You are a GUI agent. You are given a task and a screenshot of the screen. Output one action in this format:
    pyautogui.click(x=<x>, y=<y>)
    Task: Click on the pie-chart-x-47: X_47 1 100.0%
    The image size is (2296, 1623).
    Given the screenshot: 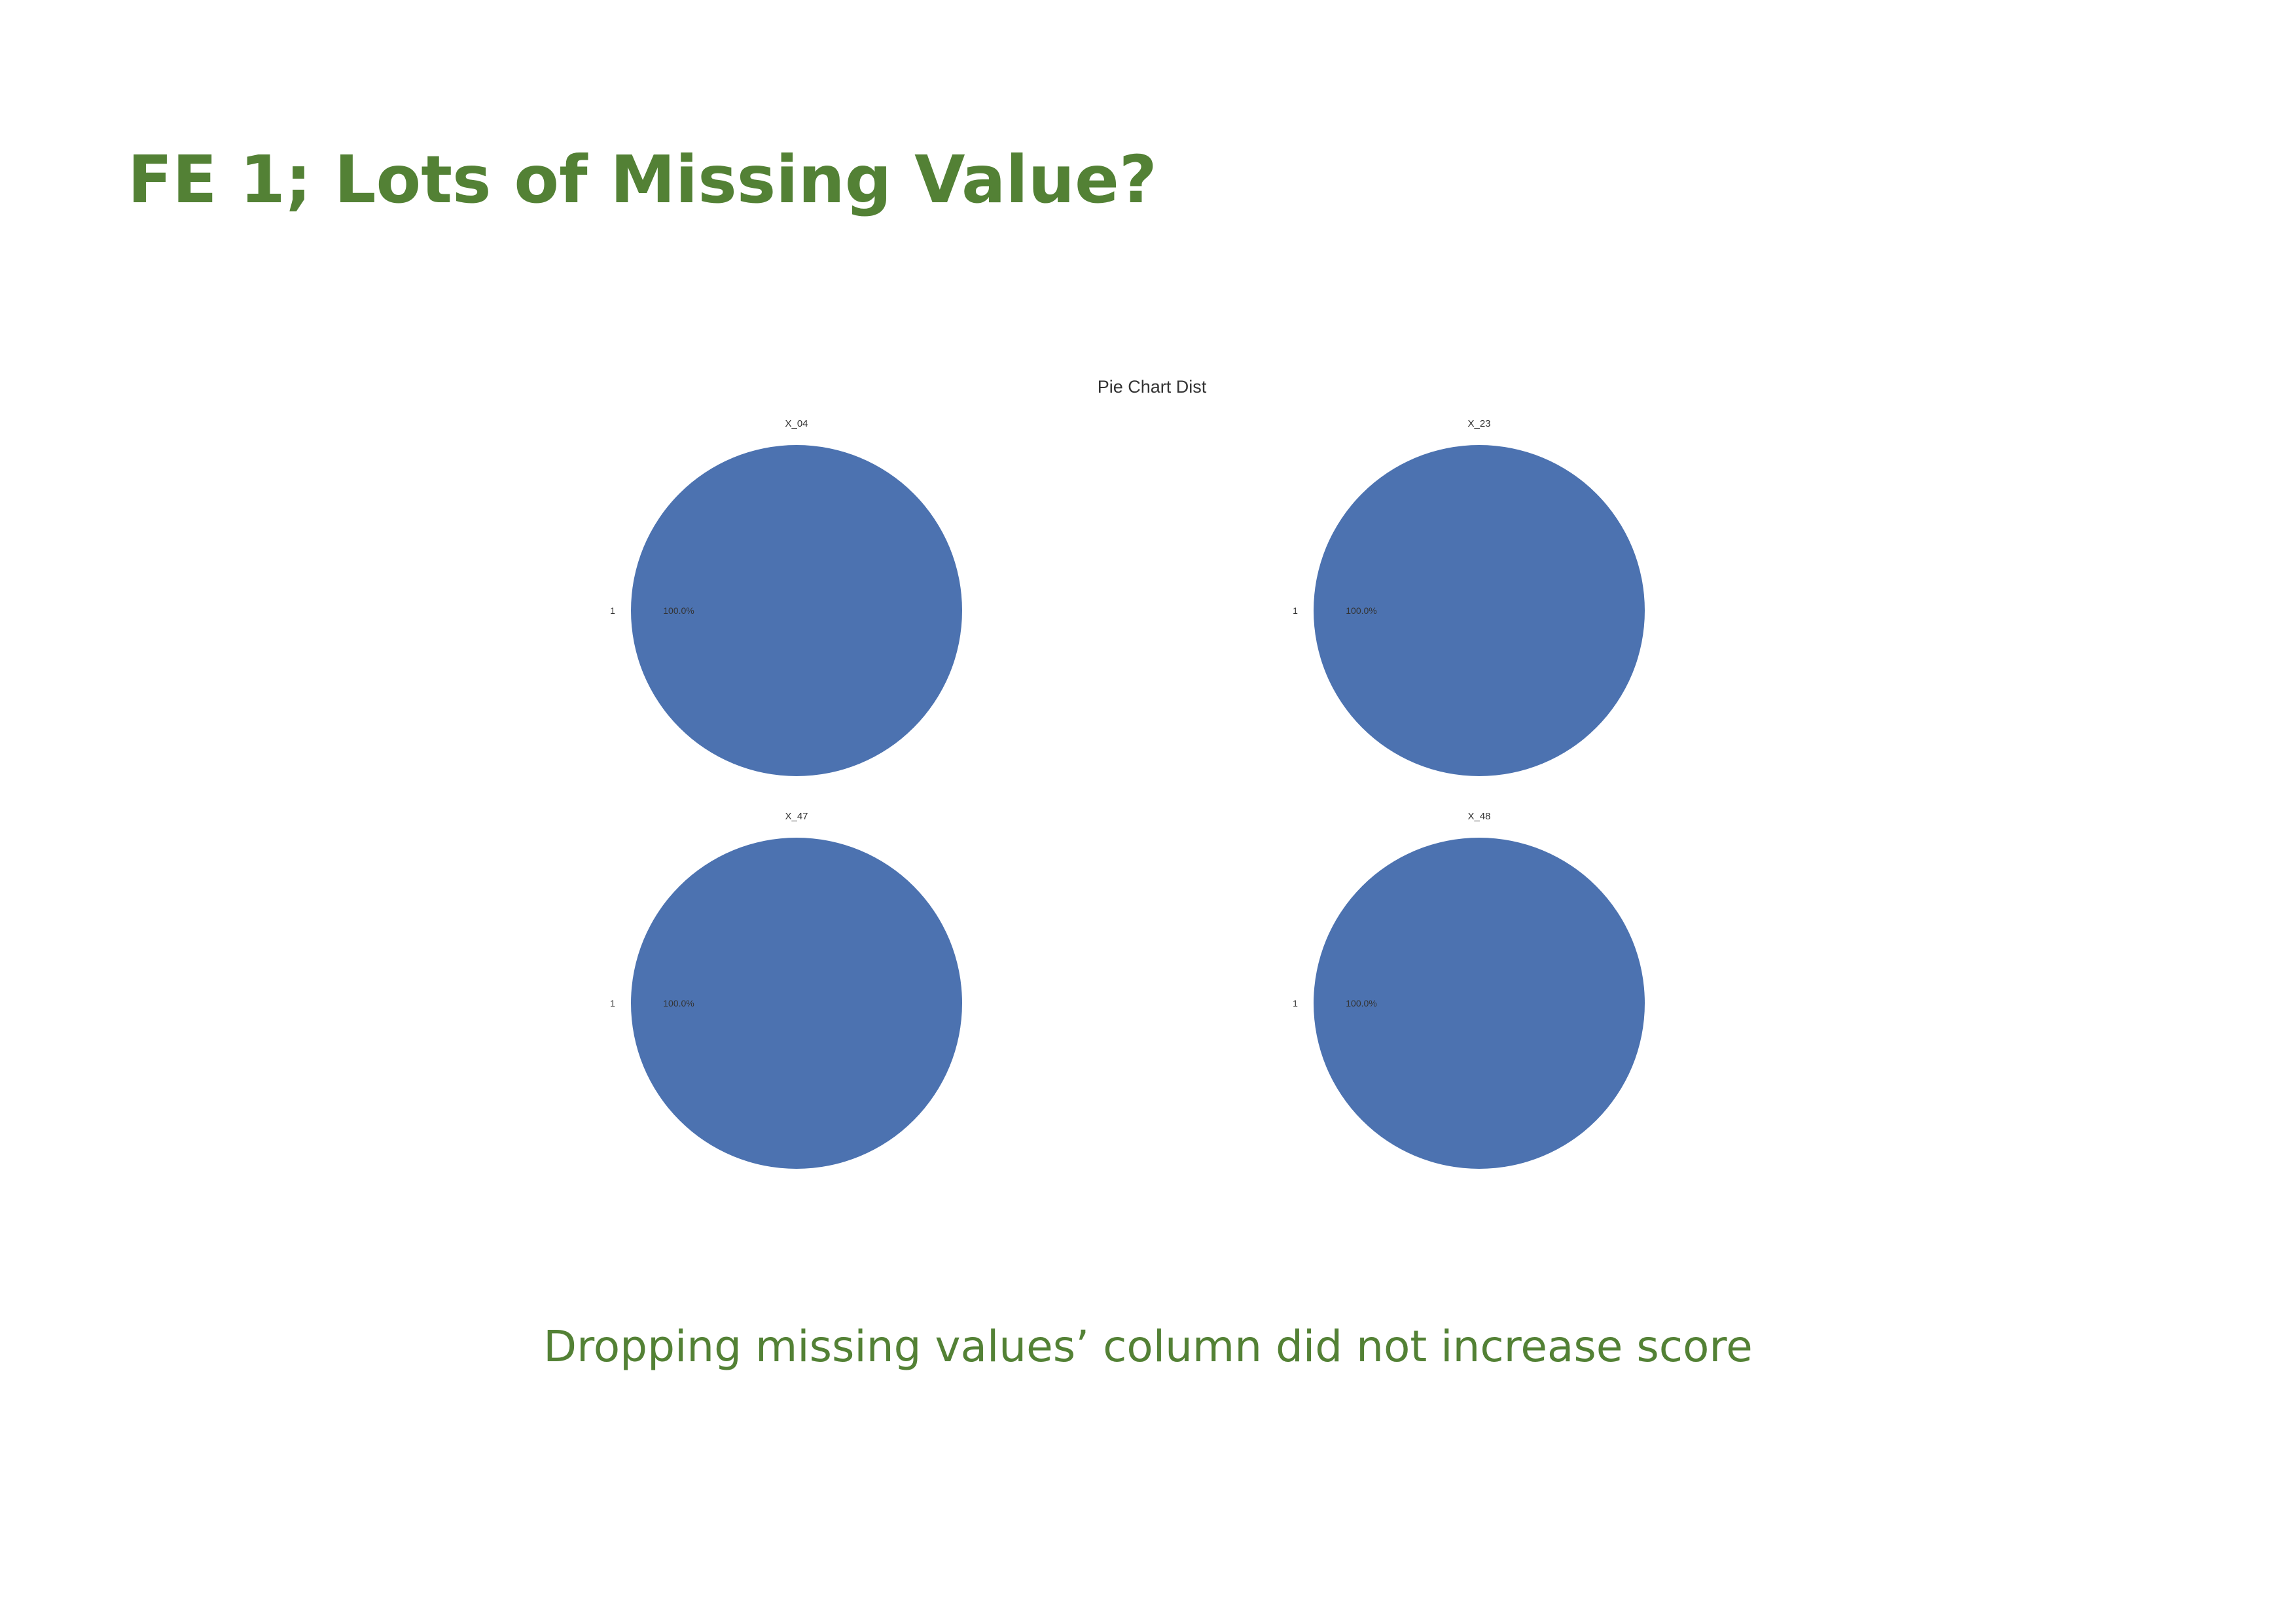 What is the action you would take?
    pyautogui.click(x=786, y=990)
    